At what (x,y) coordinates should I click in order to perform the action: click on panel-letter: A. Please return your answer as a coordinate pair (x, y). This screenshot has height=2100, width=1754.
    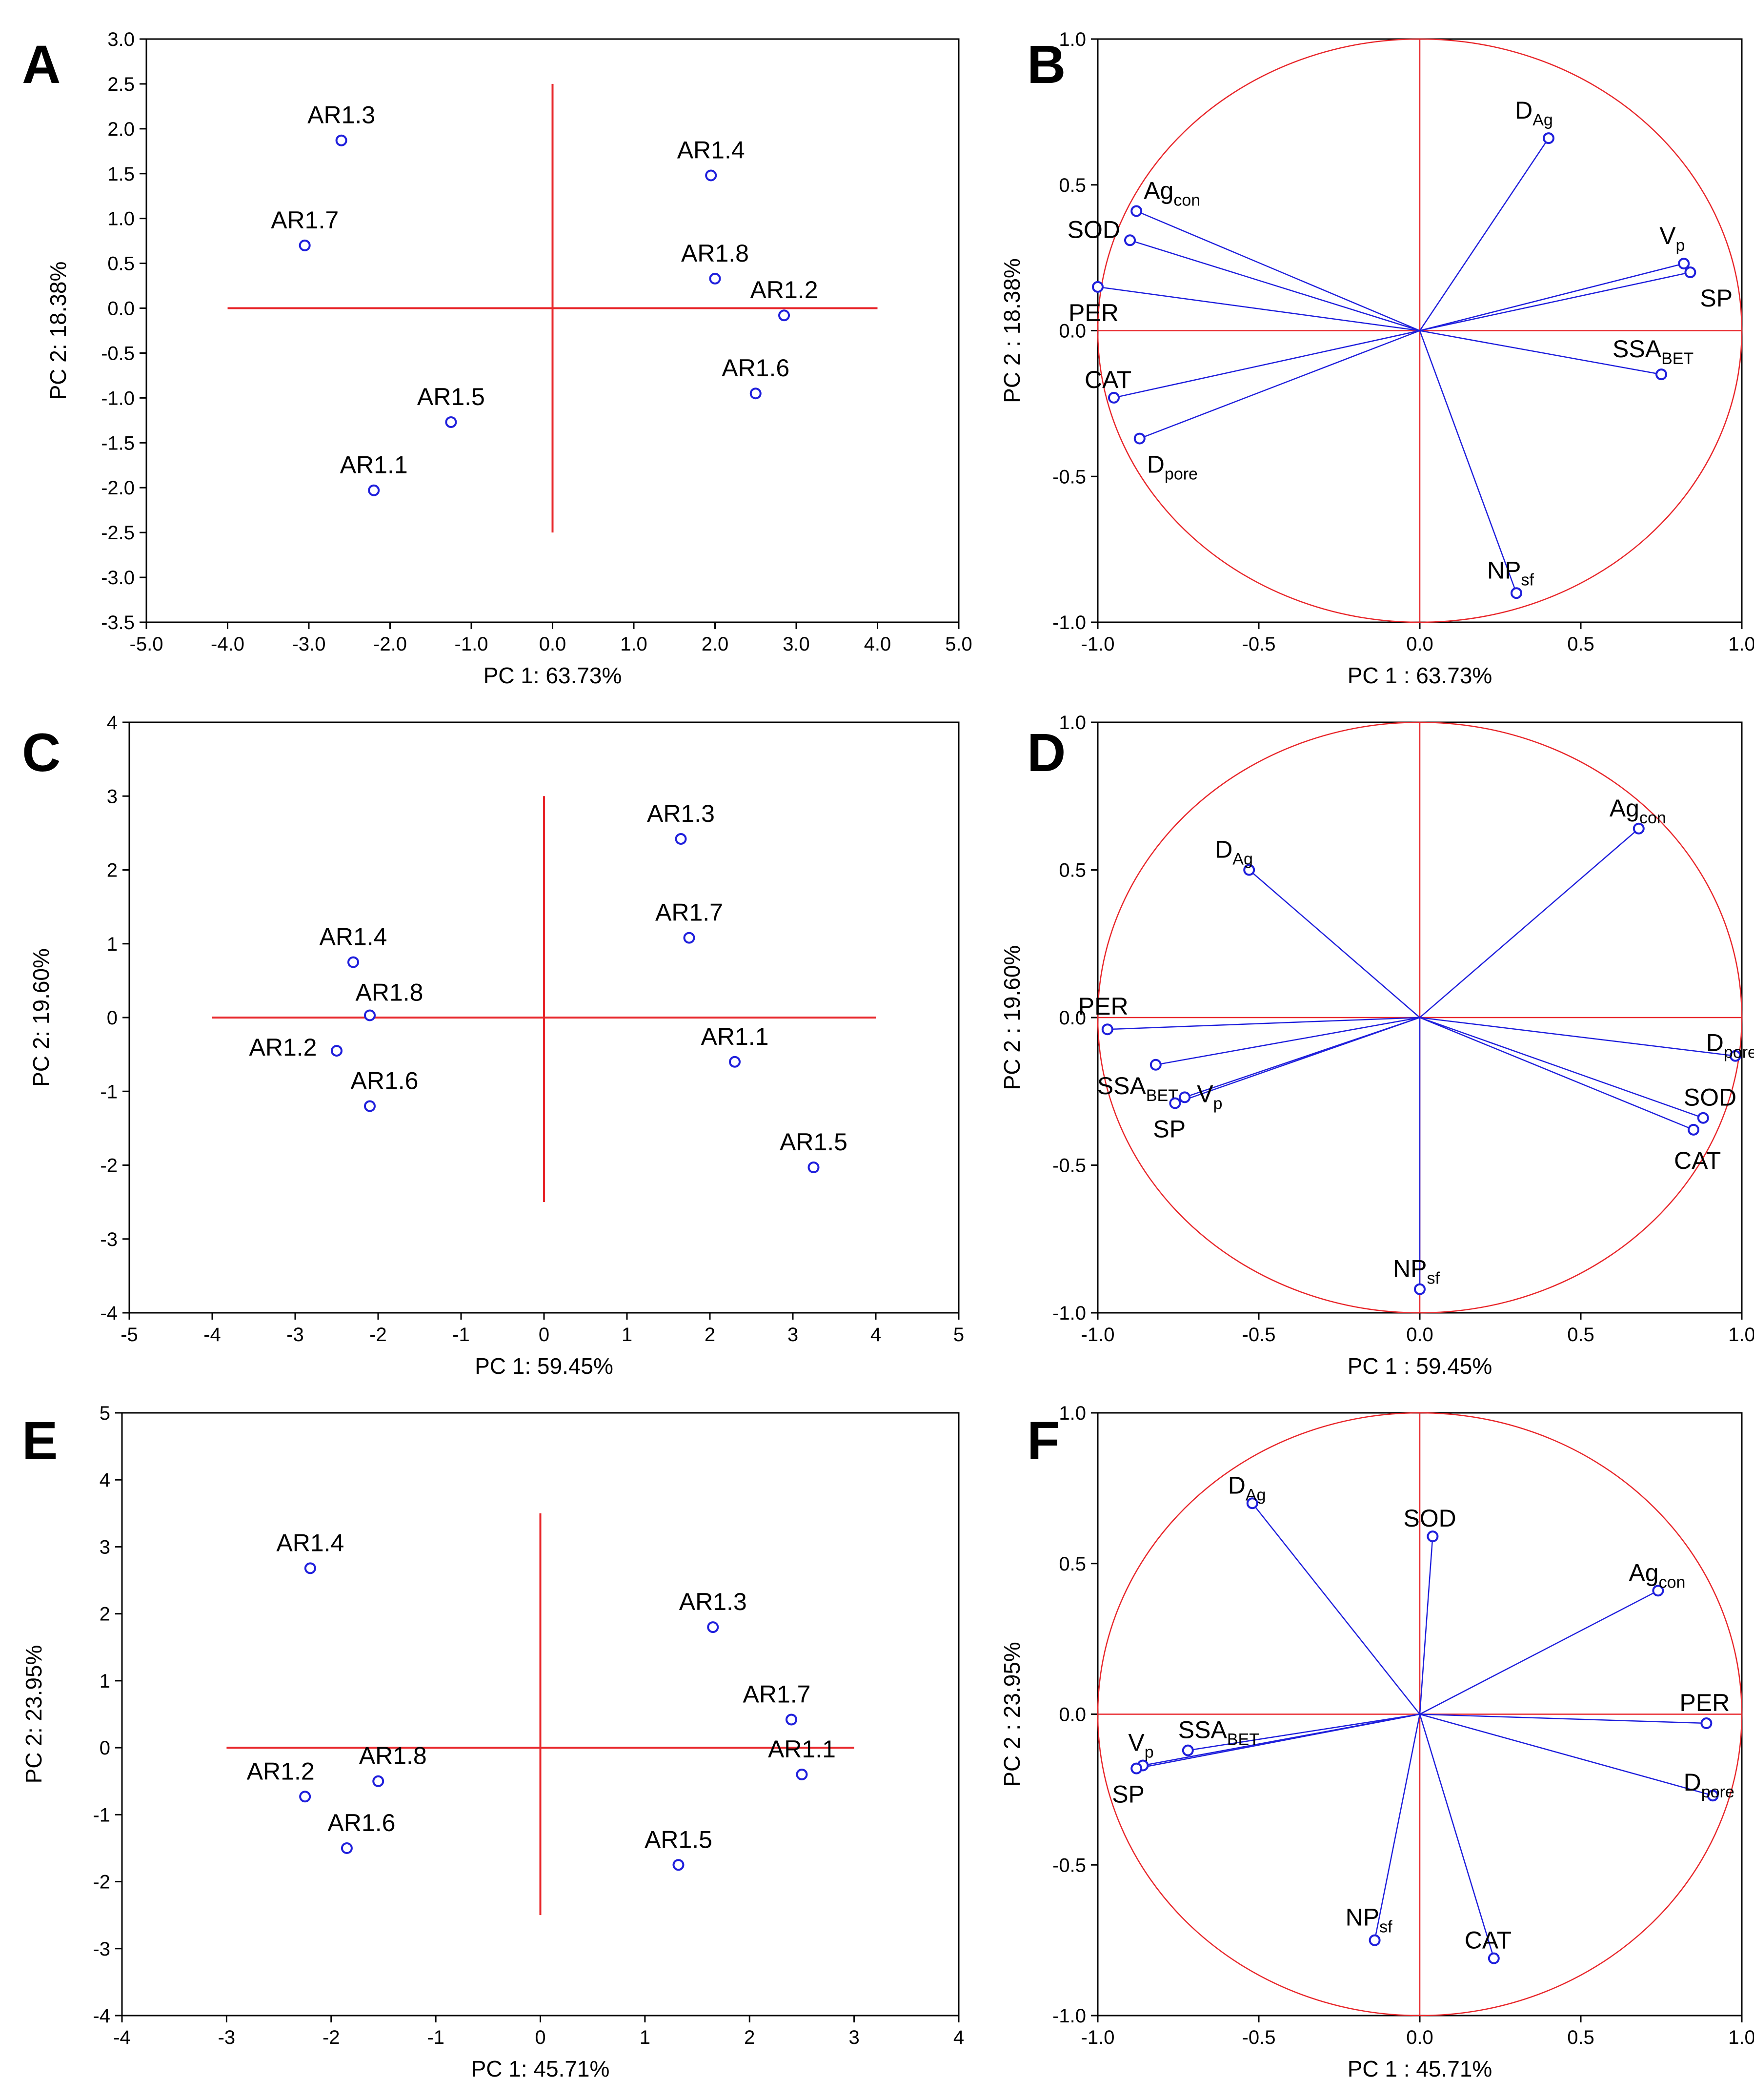
    Looking at the image, I should click on (41, 65).